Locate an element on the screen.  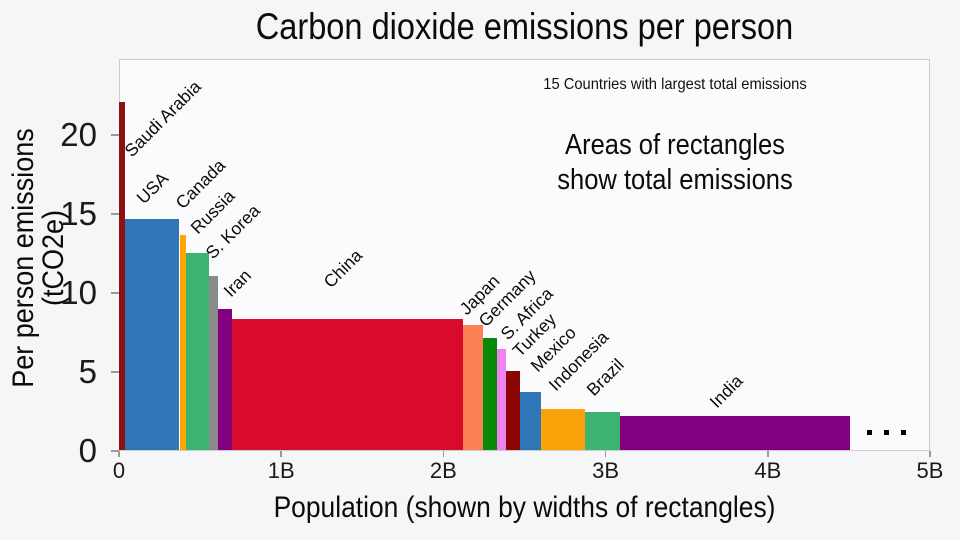
bar-canada is located at coordinates (182, 342).